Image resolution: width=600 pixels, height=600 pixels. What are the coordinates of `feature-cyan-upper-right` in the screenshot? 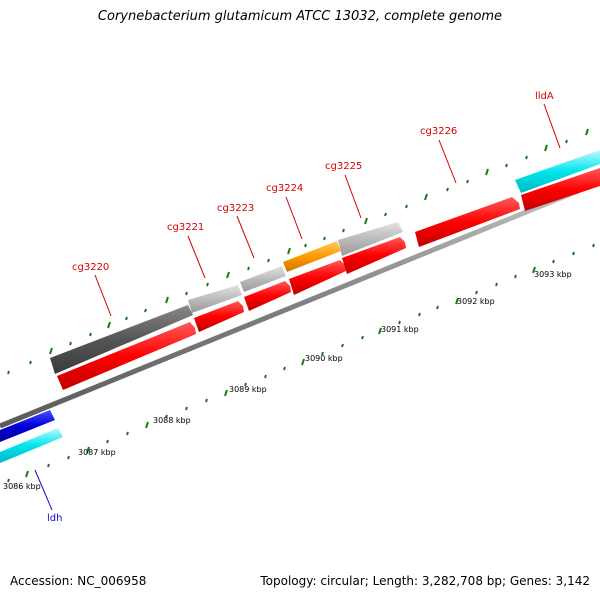 It's located at (557, 171).